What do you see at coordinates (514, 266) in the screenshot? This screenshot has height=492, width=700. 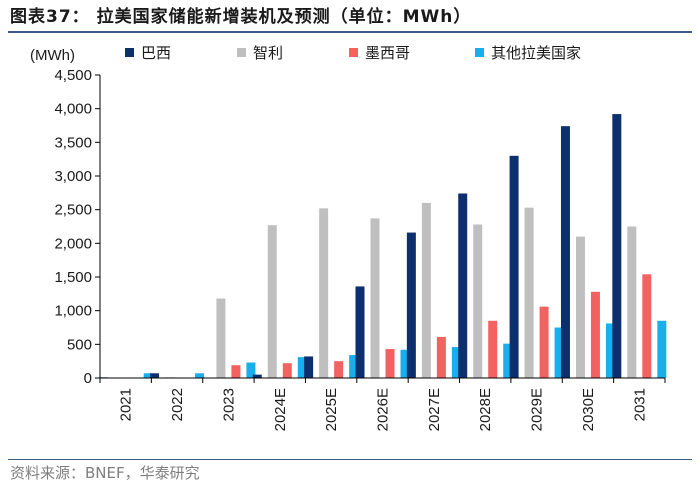 I see `bar-2029E-巴西` at bounding box center [514, 266].